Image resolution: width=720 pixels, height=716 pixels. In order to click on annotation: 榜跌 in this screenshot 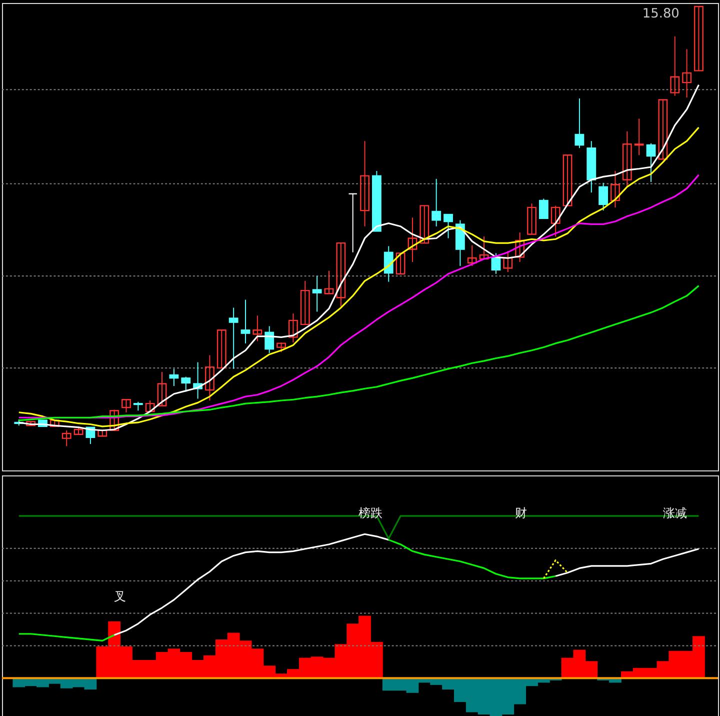, I will do `click(370, 513)`.